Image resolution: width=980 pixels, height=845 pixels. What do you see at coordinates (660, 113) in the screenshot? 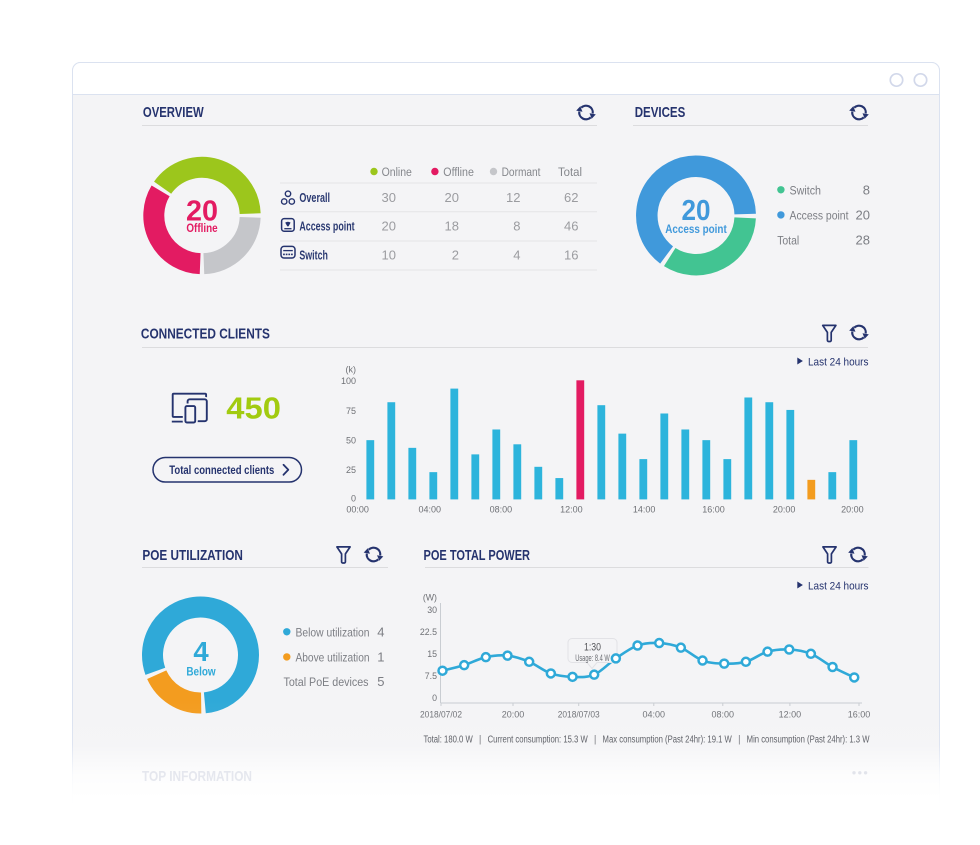
I see `svg-text: DEVICES` at bounding box center [660, 113].